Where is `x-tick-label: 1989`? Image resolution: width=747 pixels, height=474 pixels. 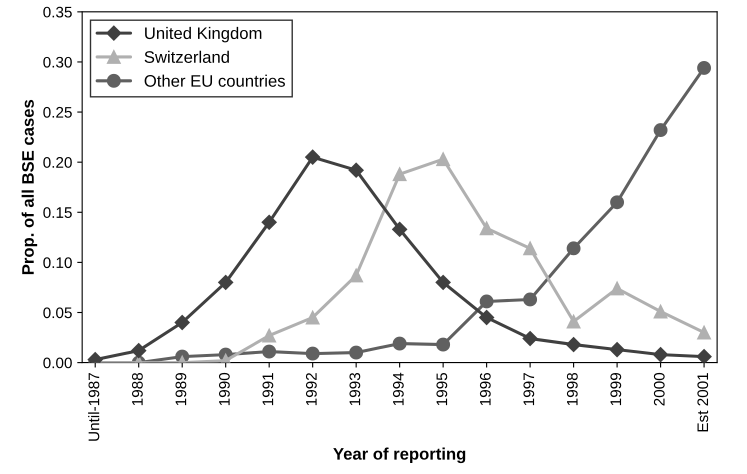 x-tick-label: 1989 is located at coordinates (180, 389).